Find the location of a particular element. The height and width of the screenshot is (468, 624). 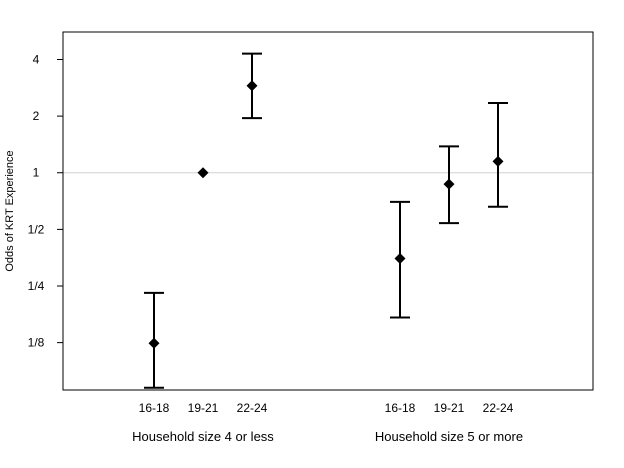

x-group-label: Household size 5 or more is located at coordinates (449, 436).